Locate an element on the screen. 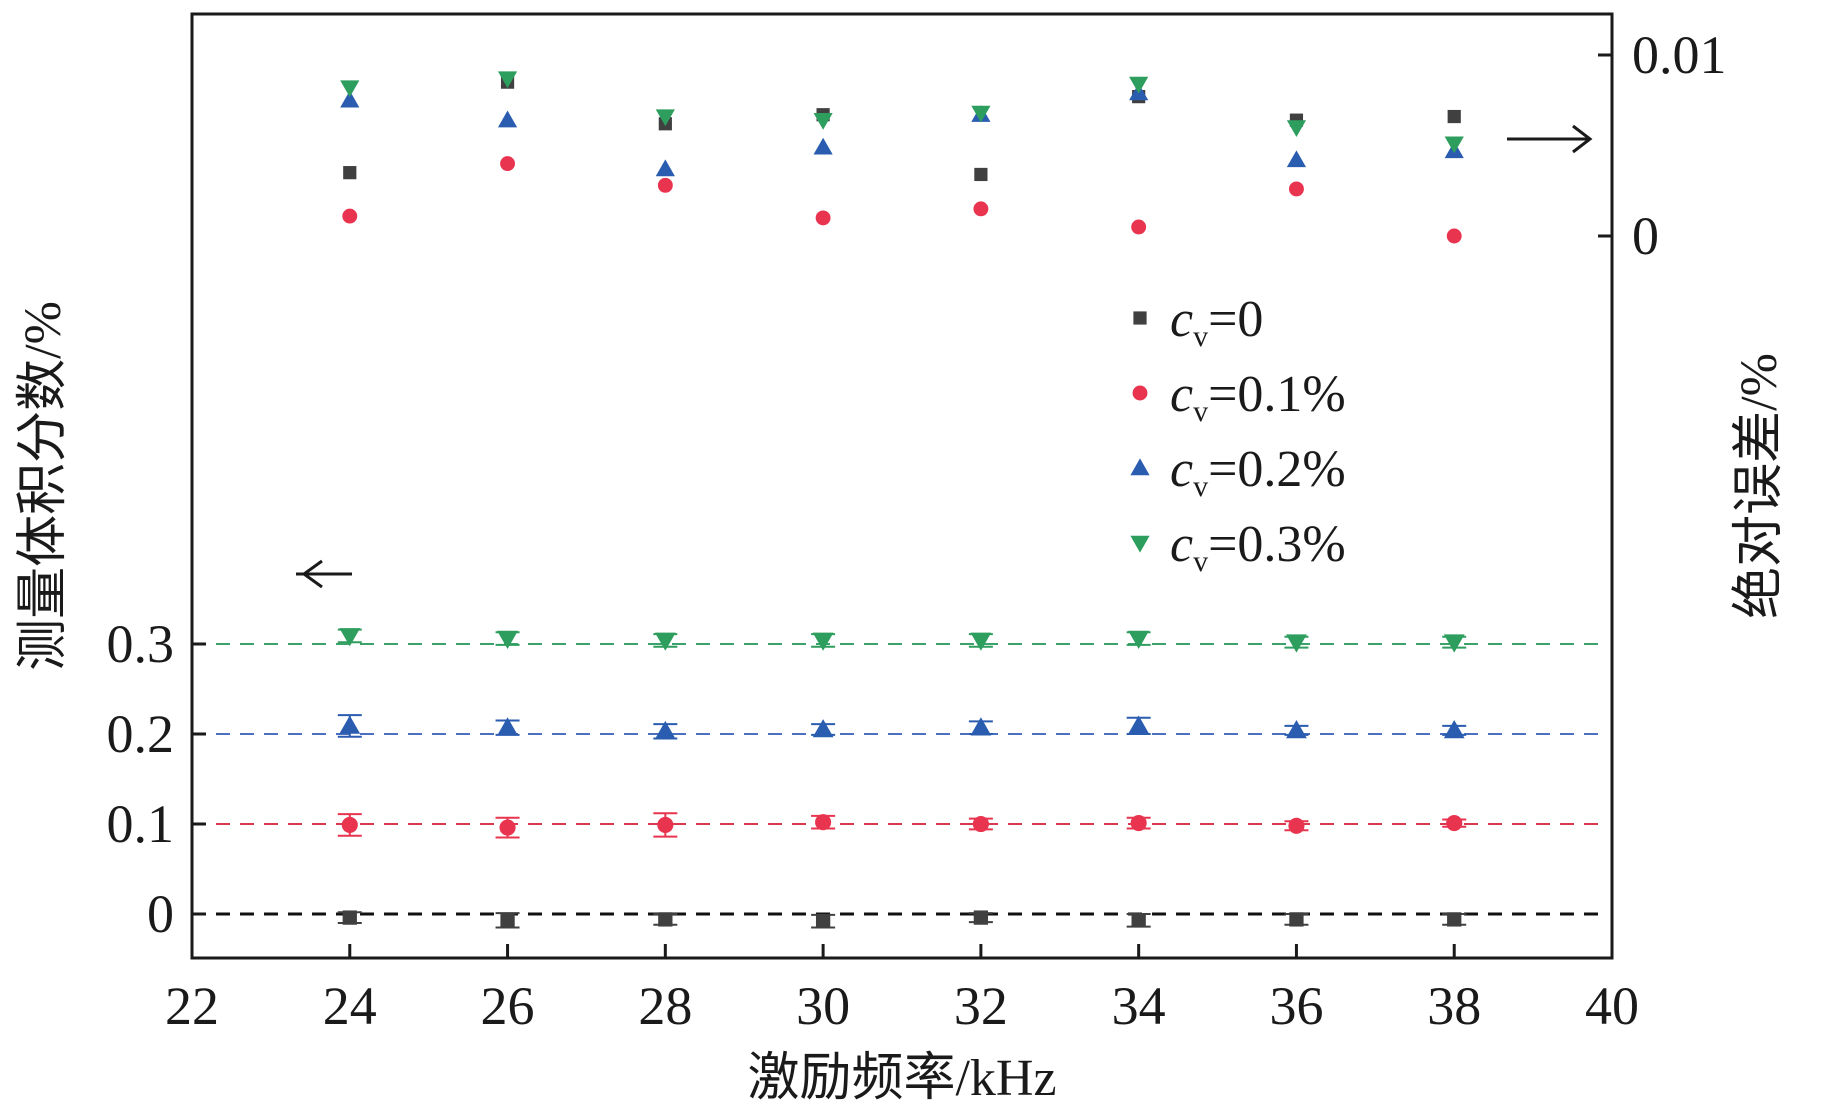  legend-label: cv=0.1% is located at coordinates (1258, 397).